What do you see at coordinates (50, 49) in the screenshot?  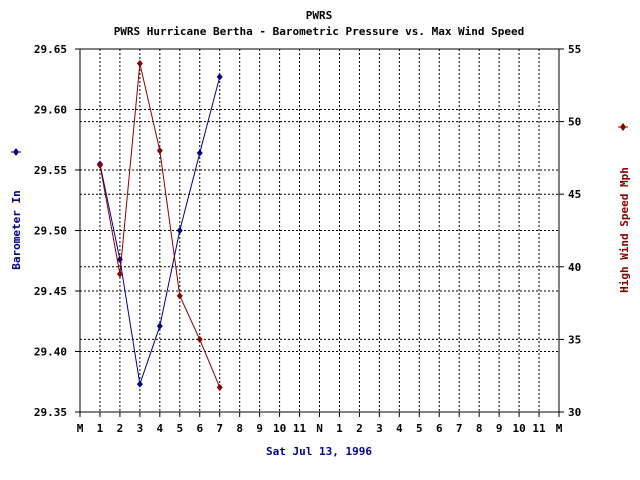 I see `y-left-tick-label: 29.65` at bounding box center [50, 49].